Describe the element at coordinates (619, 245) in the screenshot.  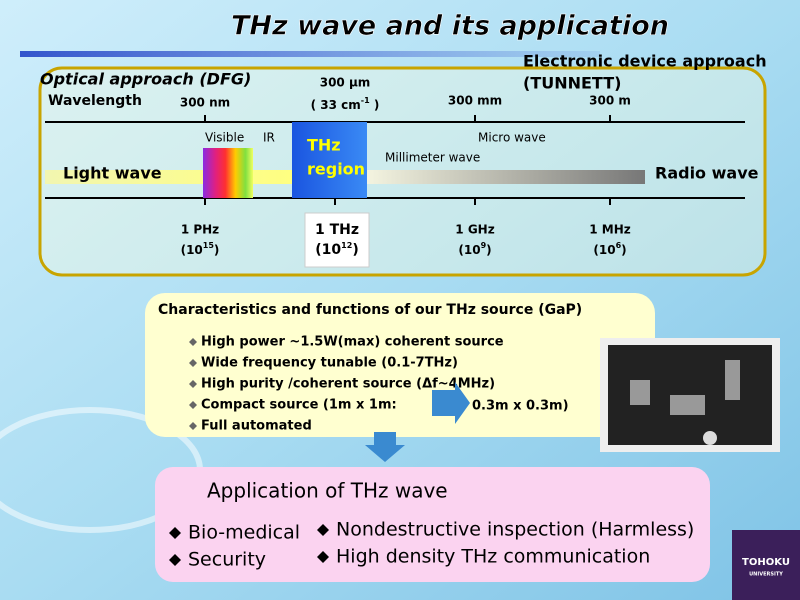
I see `power-exp: 6` at that location.